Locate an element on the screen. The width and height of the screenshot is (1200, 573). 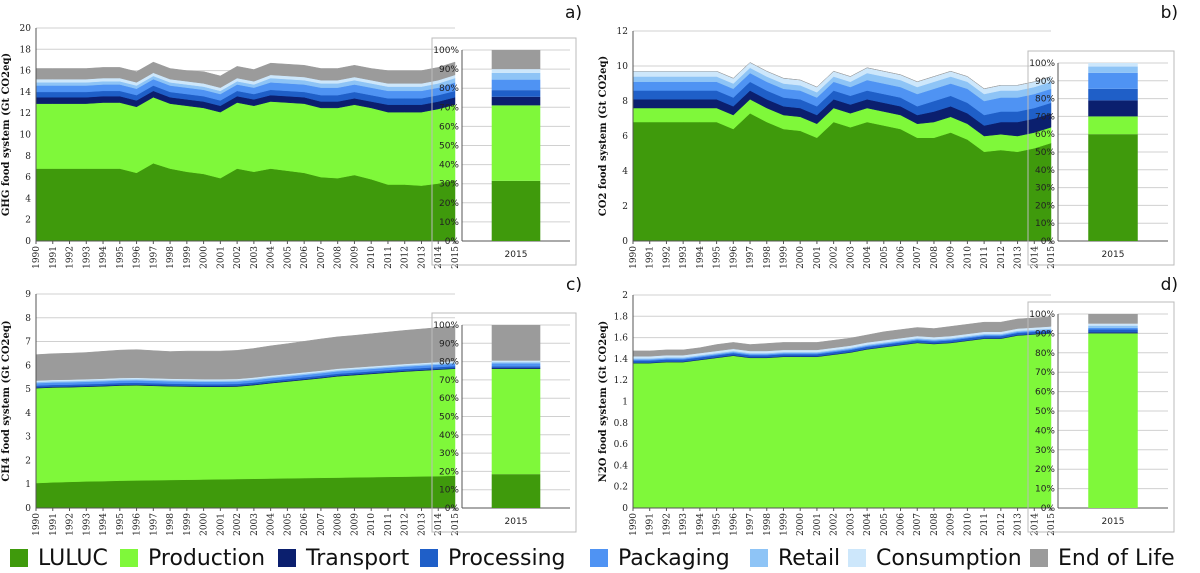
share-tick-label: 80% is located at coordinates (449, 363).